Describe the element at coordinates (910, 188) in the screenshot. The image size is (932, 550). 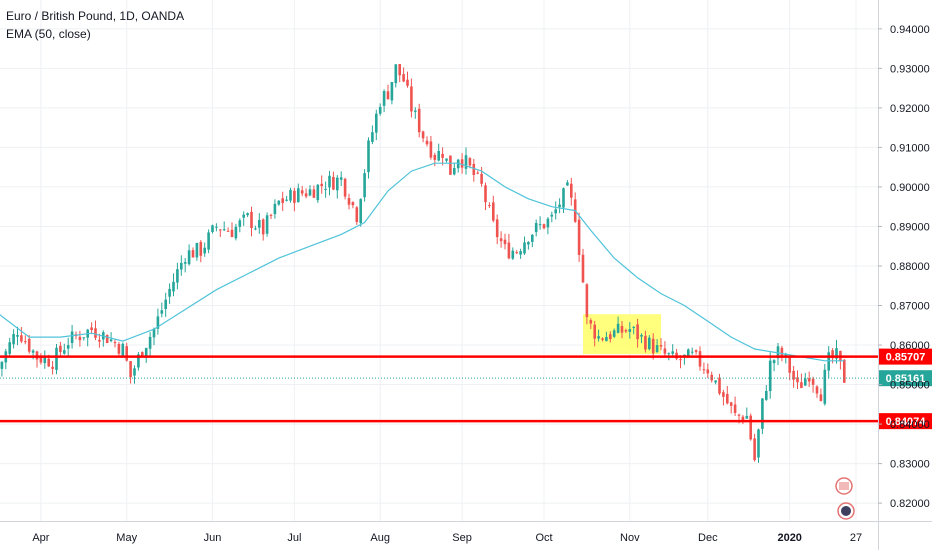
I see `y-tick-label: 0.90000` at that location.